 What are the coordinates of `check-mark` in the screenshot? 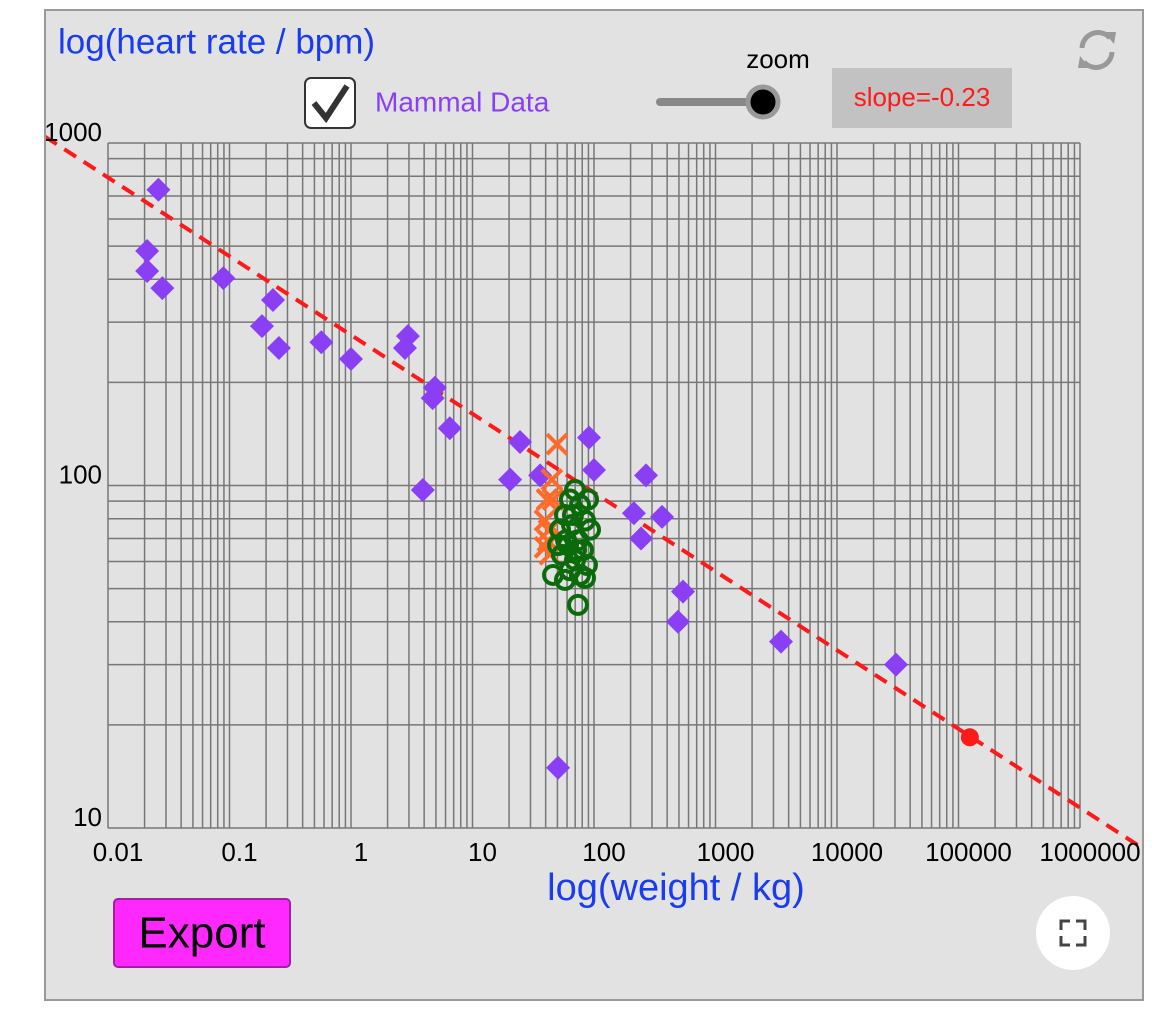 It's located at (330, 104).